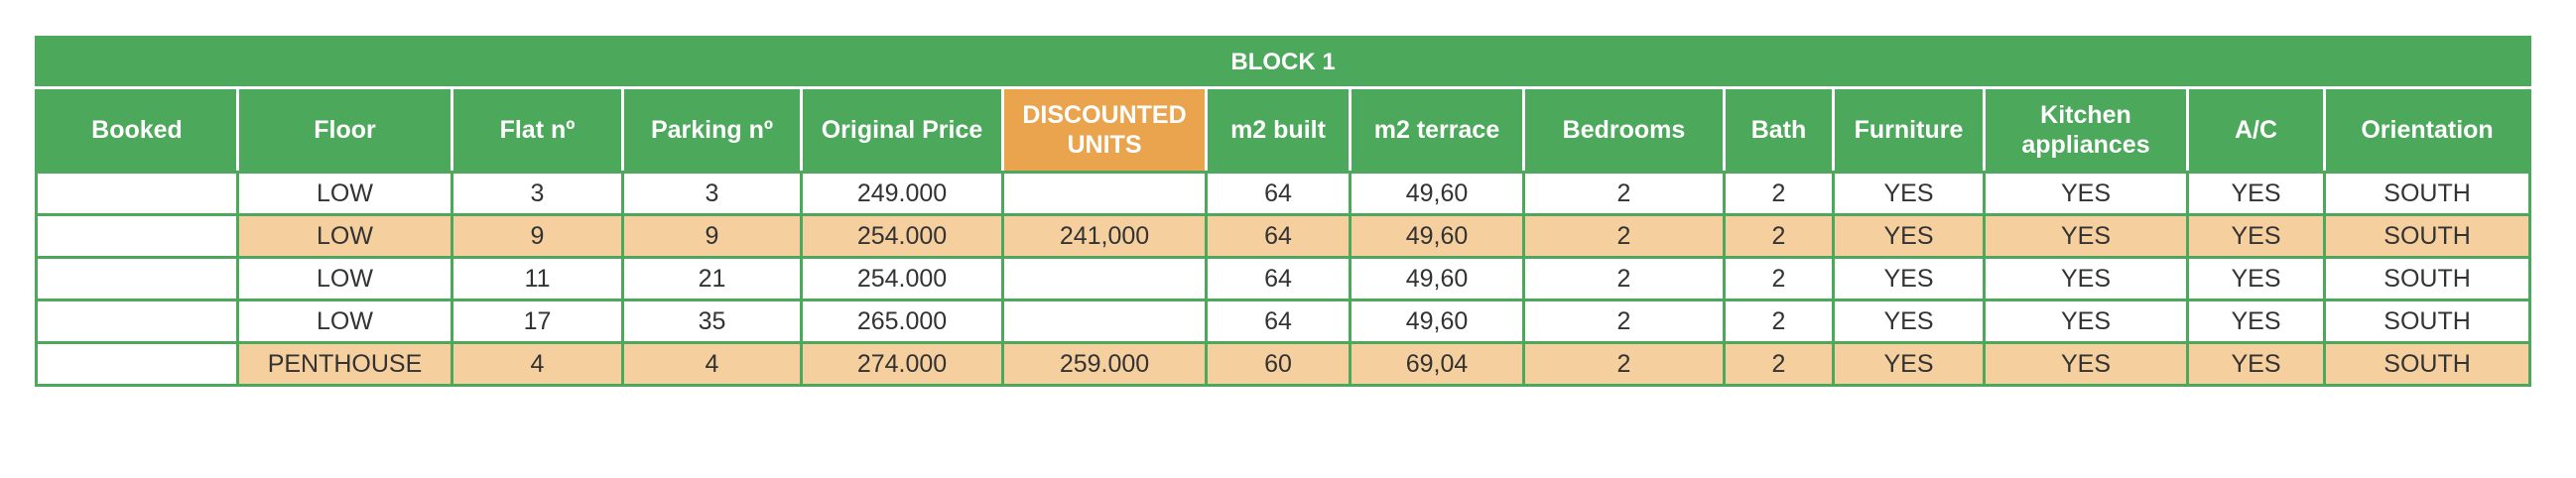 This screenshot has height=478, width=2576. Describe the element at coordinates (538, 236) in the screenshot. I see `cell-flat-number: 9` at that location.